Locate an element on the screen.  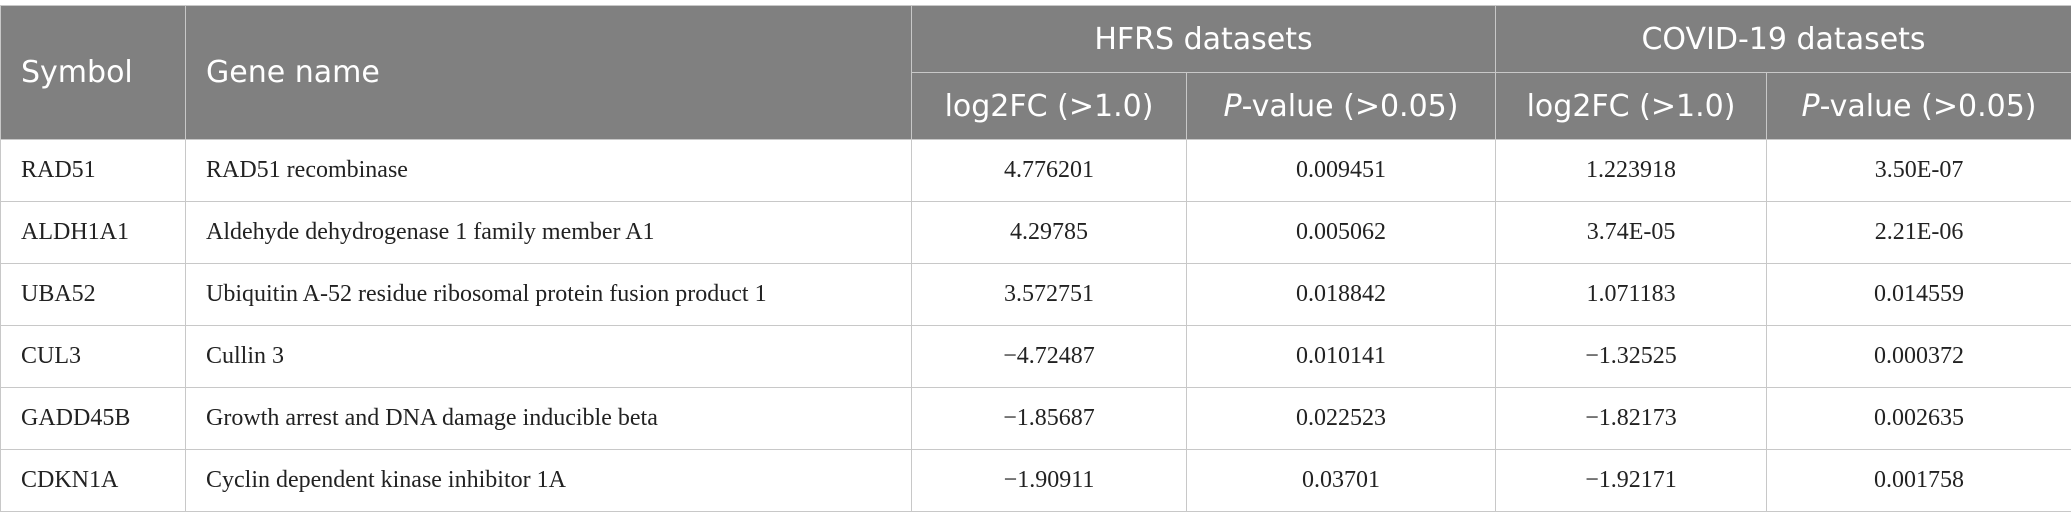
table-cell: 4.776201 is located at coordinates (1049, 170).